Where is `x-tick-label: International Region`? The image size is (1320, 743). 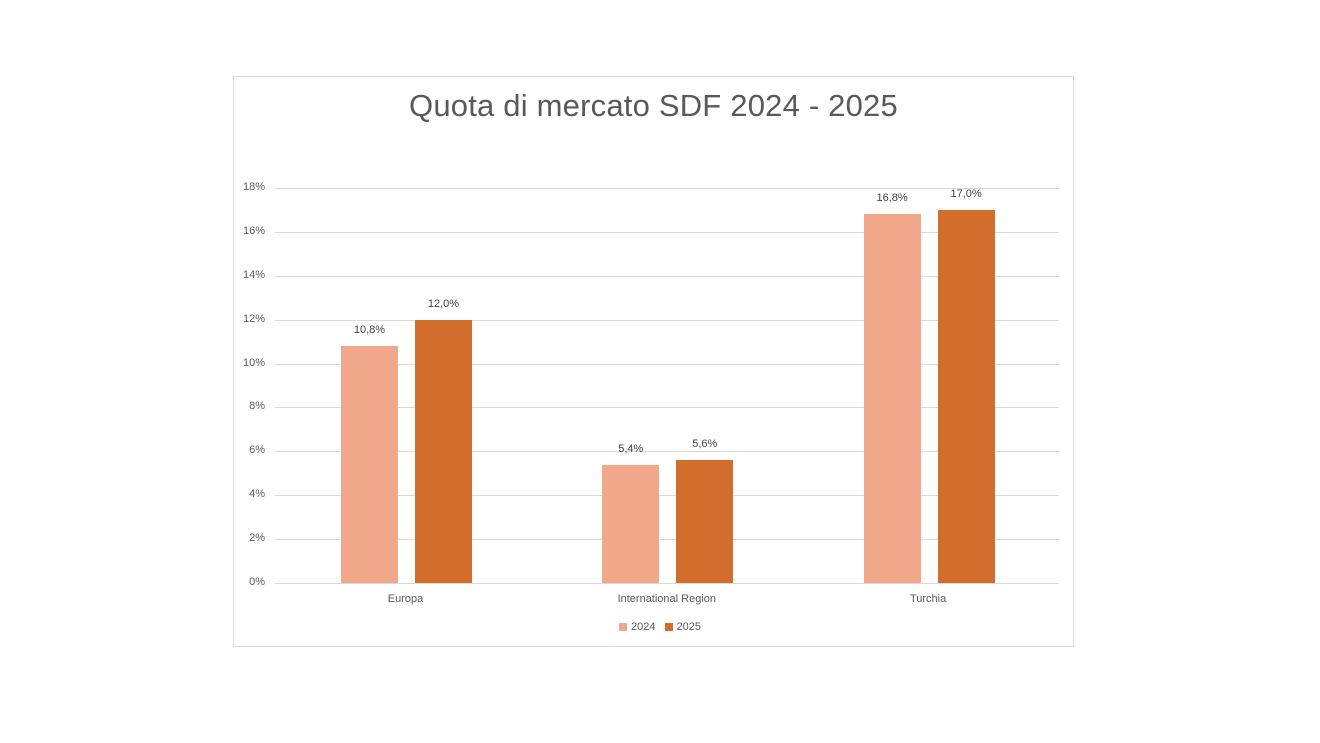
x-tick-label: International Region is located at coordinates (667, 599).